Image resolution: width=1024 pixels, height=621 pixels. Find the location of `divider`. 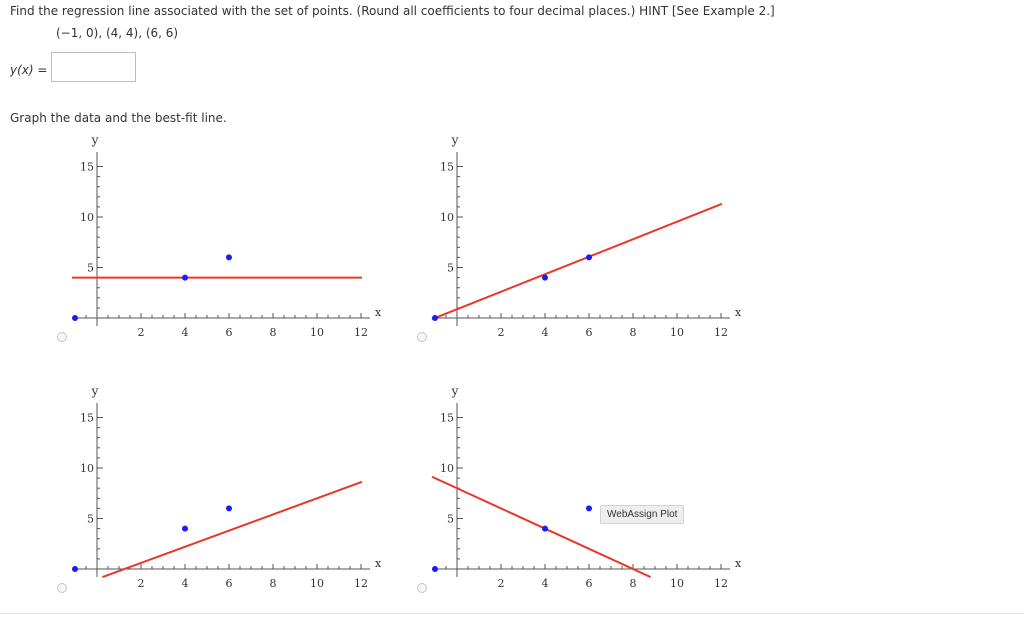

divider is located at coordinates (512, 613).